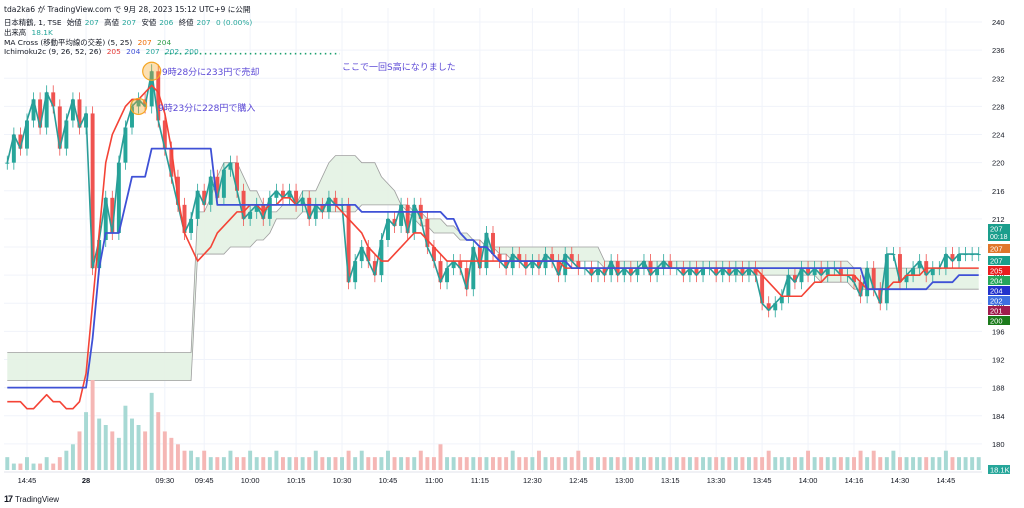  What do you see at coordinates (996, 261) in the screenshot?
I see `price-label-value: 207` at bounding box center [996, 261].